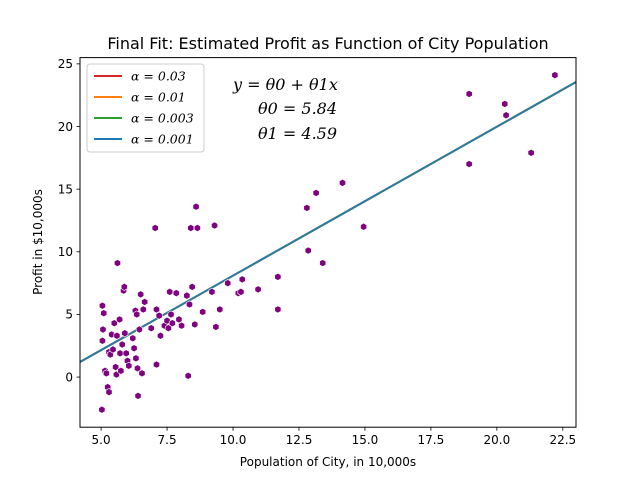 The image size is (640, 480). I want to click on x-axis-ticks: 5.0 7.5 10.0 12.5 15.0 17.5 20.0 22.5, so click(334, 437).